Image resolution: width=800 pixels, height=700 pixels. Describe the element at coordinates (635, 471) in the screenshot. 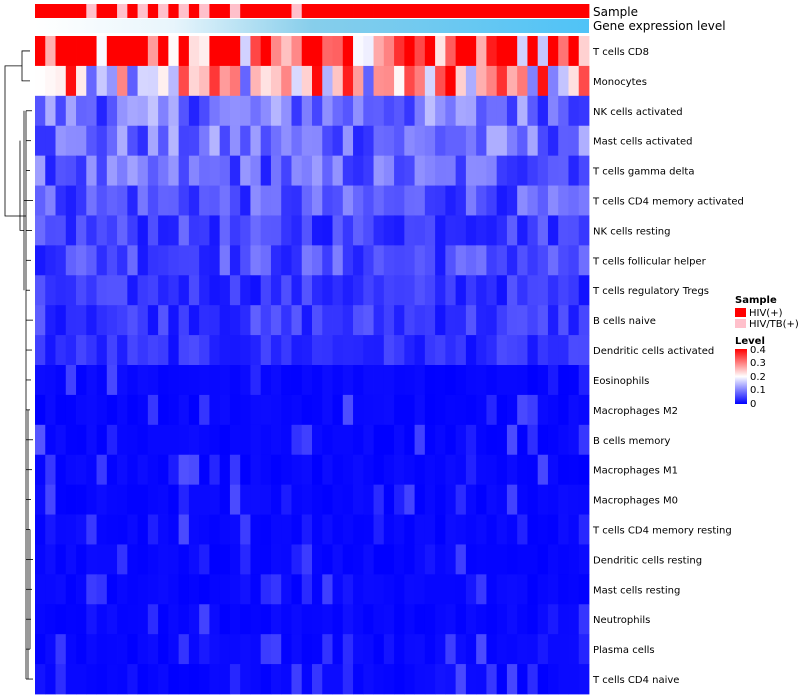

I see `row-label: Macrophages M1` at that location.